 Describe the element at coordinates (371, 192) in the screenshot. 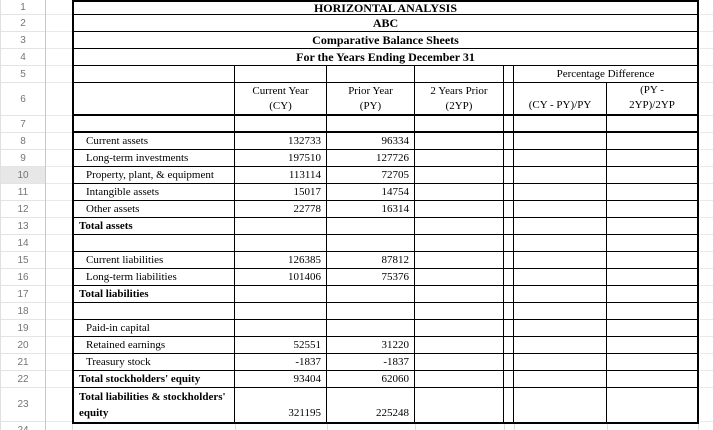

I see `cell-prior-year: 14754` at that location.